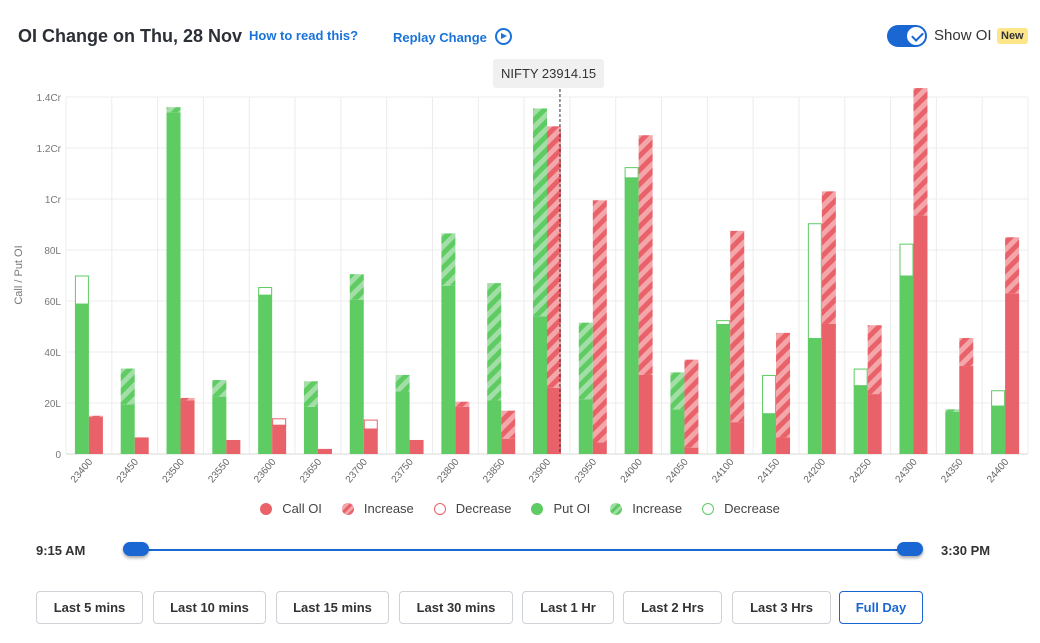  What do you see at coordinates (586, 471) in the screenshot?
I see `x-tick-label: 23950` at bounding box center [586, 471].